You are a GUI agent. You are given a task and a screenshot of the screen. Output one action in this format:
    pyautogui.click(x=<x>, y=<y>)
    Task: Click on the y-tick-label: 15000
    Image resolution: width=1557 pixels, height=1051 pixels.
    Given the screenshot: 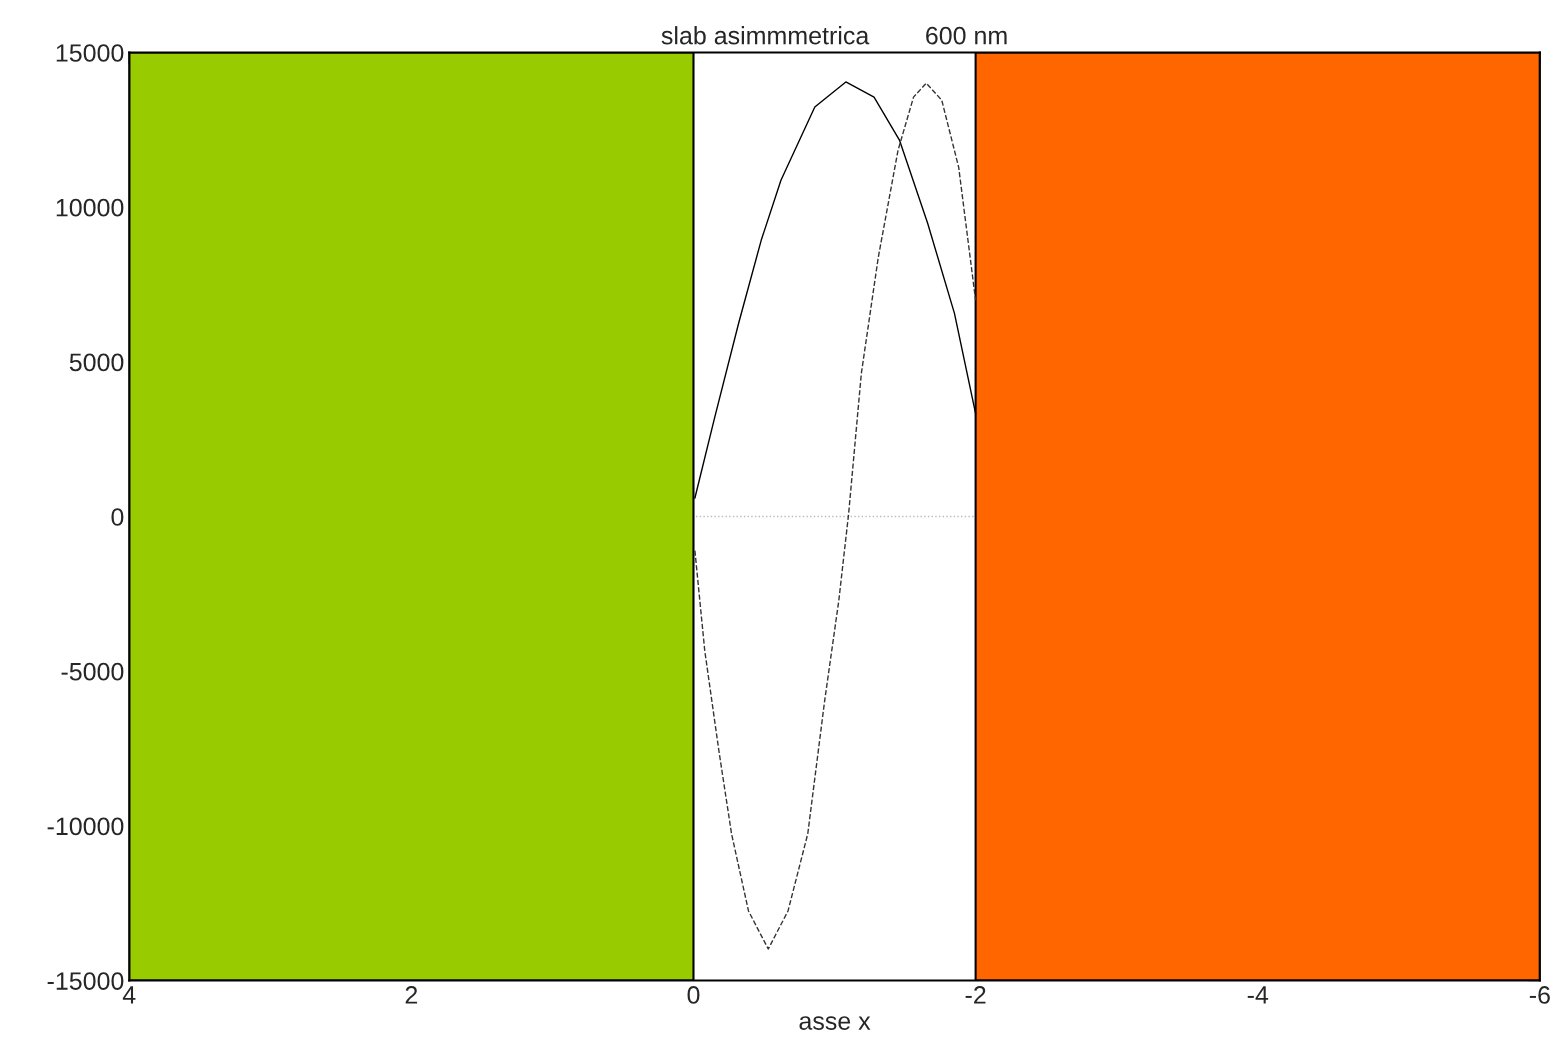 What is the action you would take?
    pyautogui.click(x=90, y=53)
    